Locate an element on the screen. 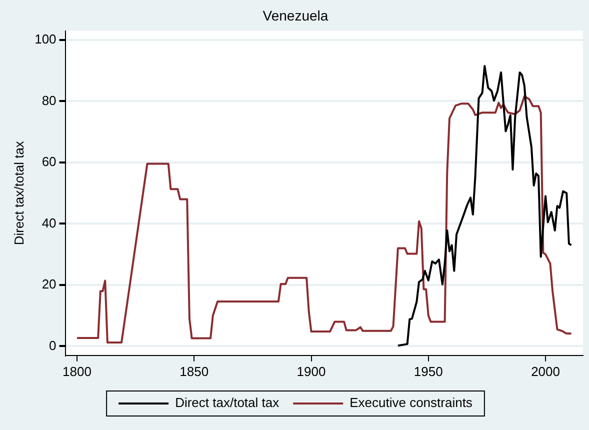 Image resolution: width=589 pixels, height=430 pixels. y-tick-label: 100 is located at coordinates (45, 39).